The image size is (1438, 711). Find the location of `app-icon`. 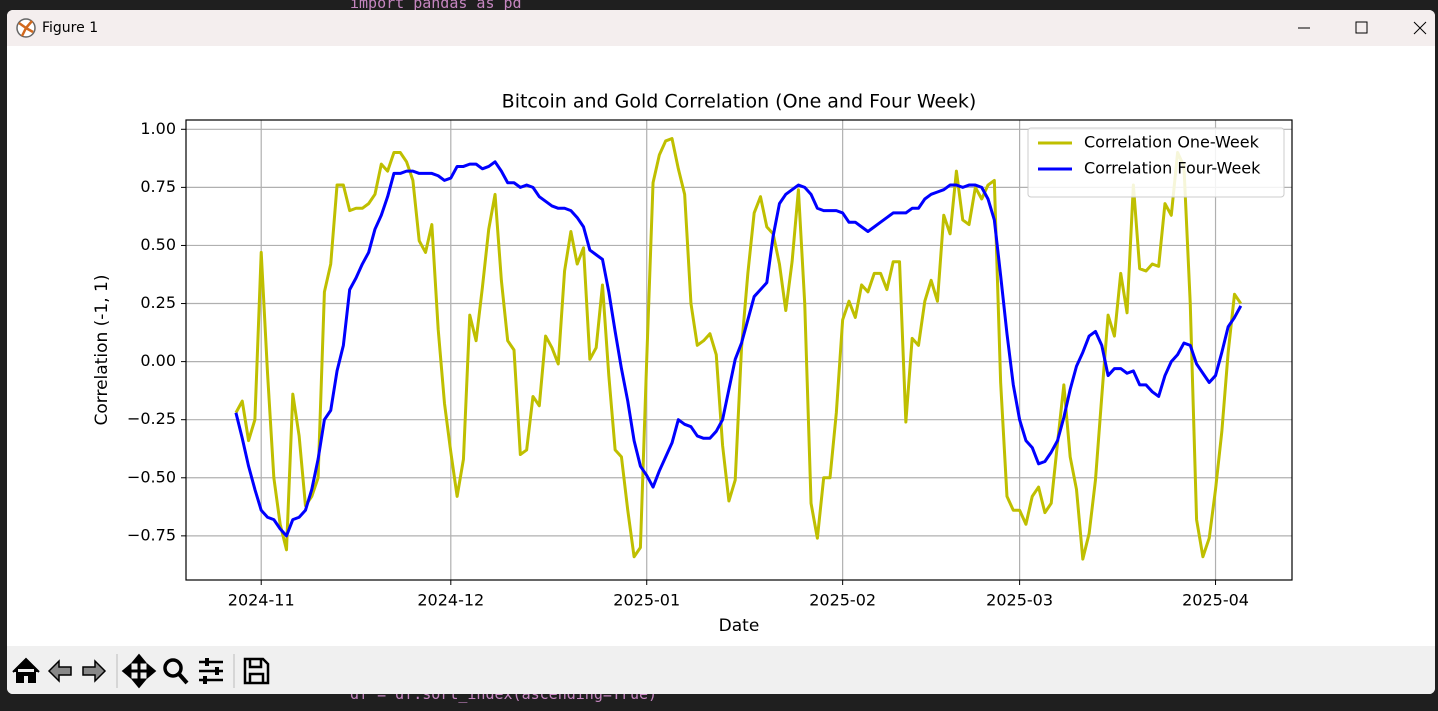

app-icon is located at coordinates (26, 28).